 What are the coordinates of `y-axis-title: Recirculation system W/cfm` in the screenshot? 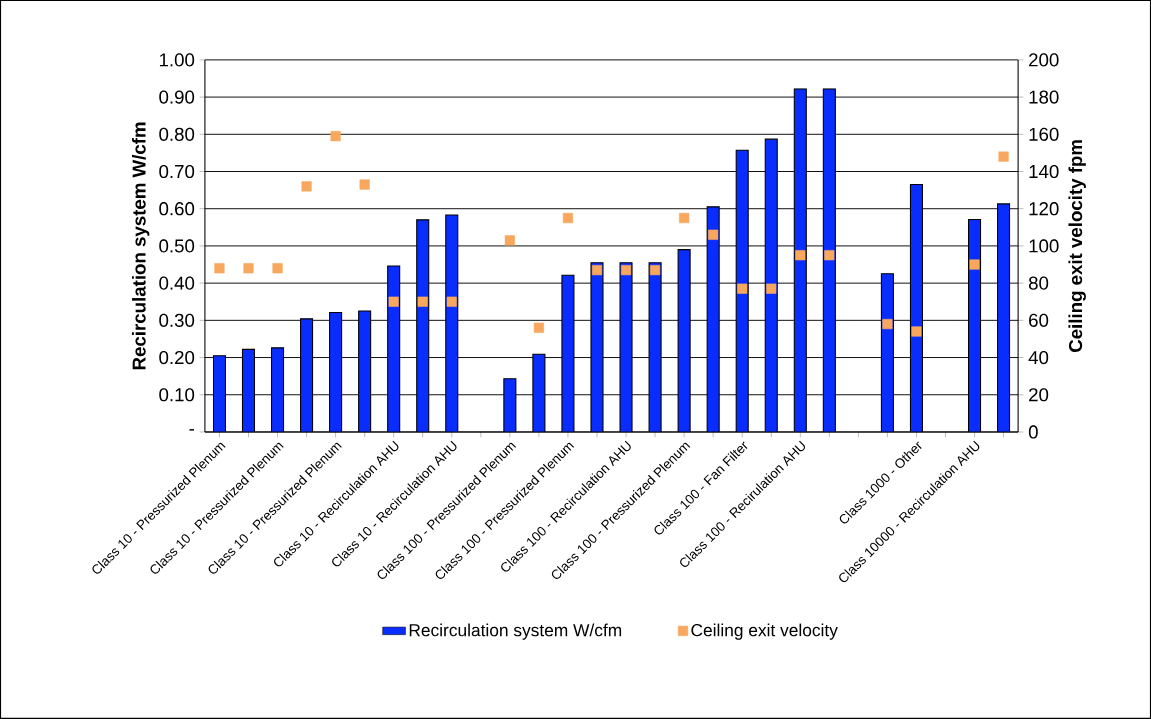 It's located at (140, 246).